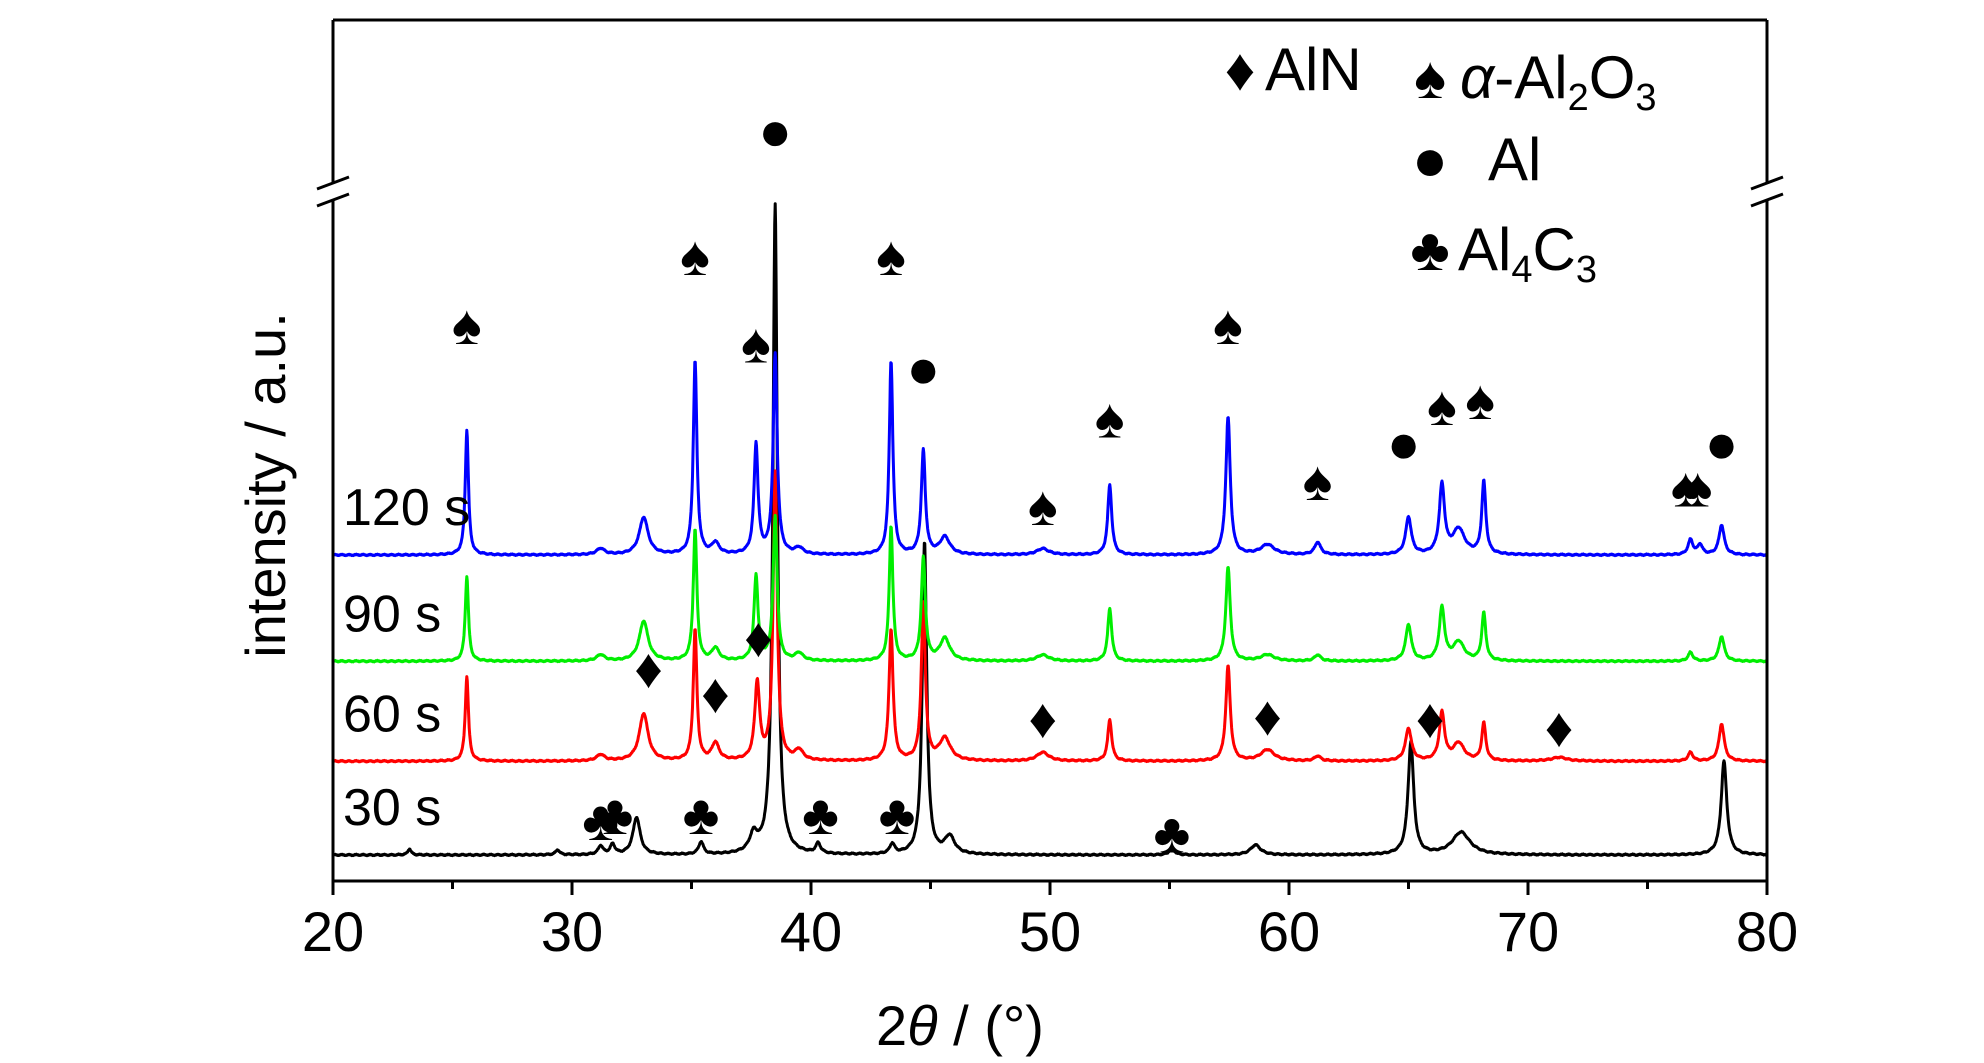 The image size is (1984, 1063). I want to click on x-axis-title-part: / (°), so click(991, 1025).